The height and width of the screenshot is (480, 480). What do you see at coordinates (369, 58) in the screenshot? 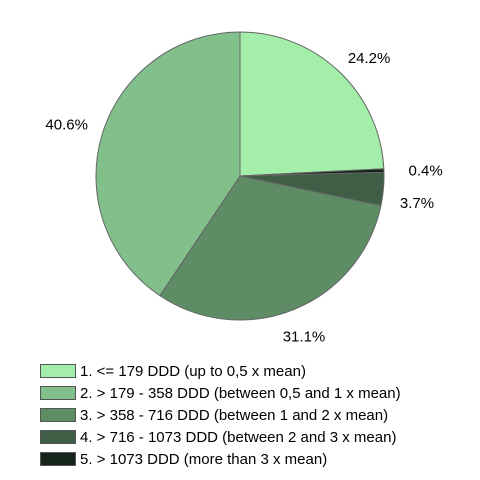
I see `slice-value-label-1: 24.2%` at bounding box center [369, 58].